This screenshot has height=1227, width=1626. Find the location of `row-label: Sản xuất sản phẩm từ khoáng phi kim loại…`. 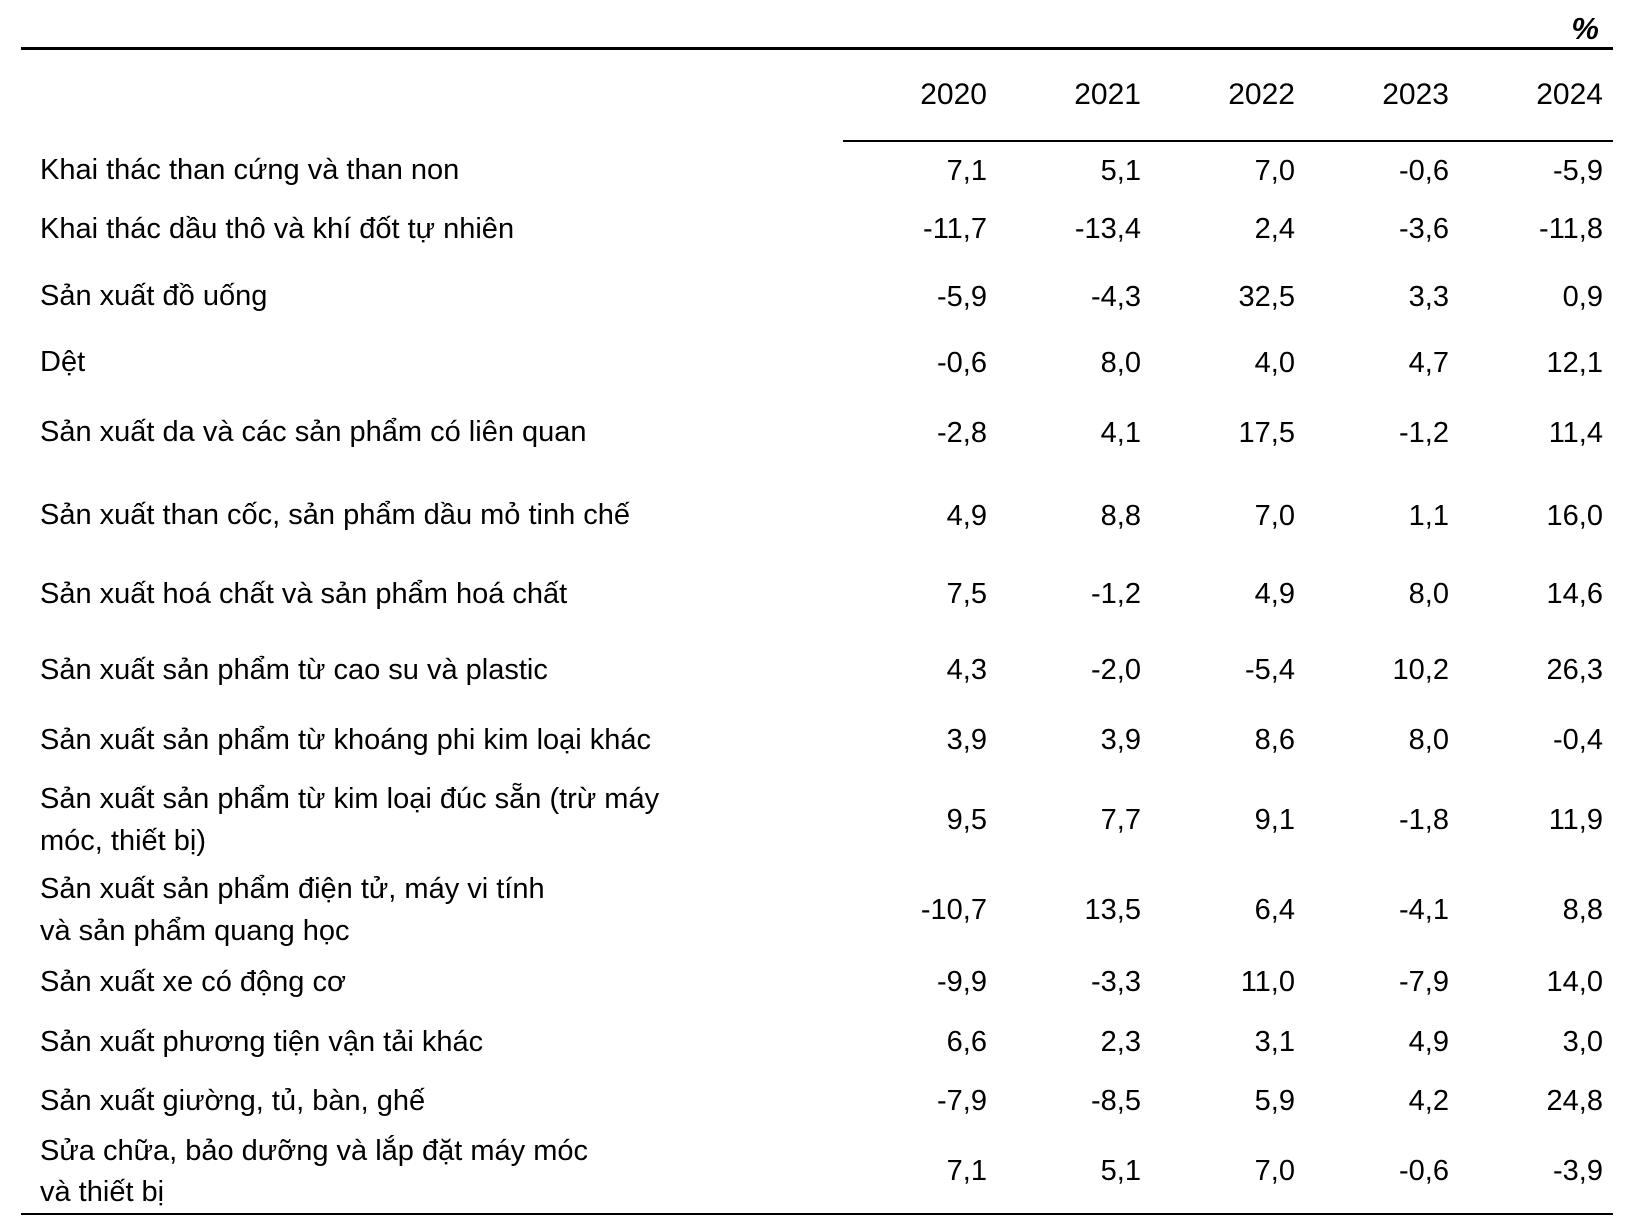

row-label: Sản xuất sản phẩm từ khoáng phi kim loại… is located at coordinates (346, 739).